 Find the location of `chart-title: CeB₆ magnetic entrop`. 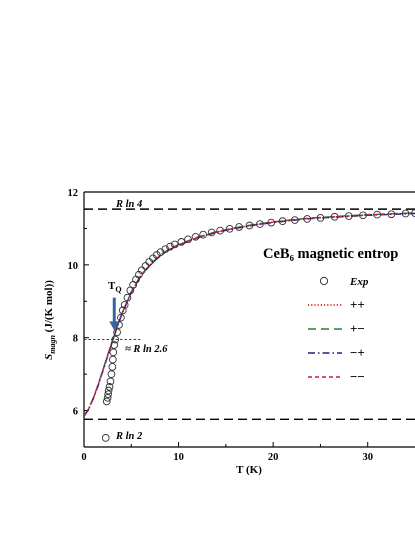

chart-title: CeB₆ magnetic entrop is located at coordinates (330, 254).